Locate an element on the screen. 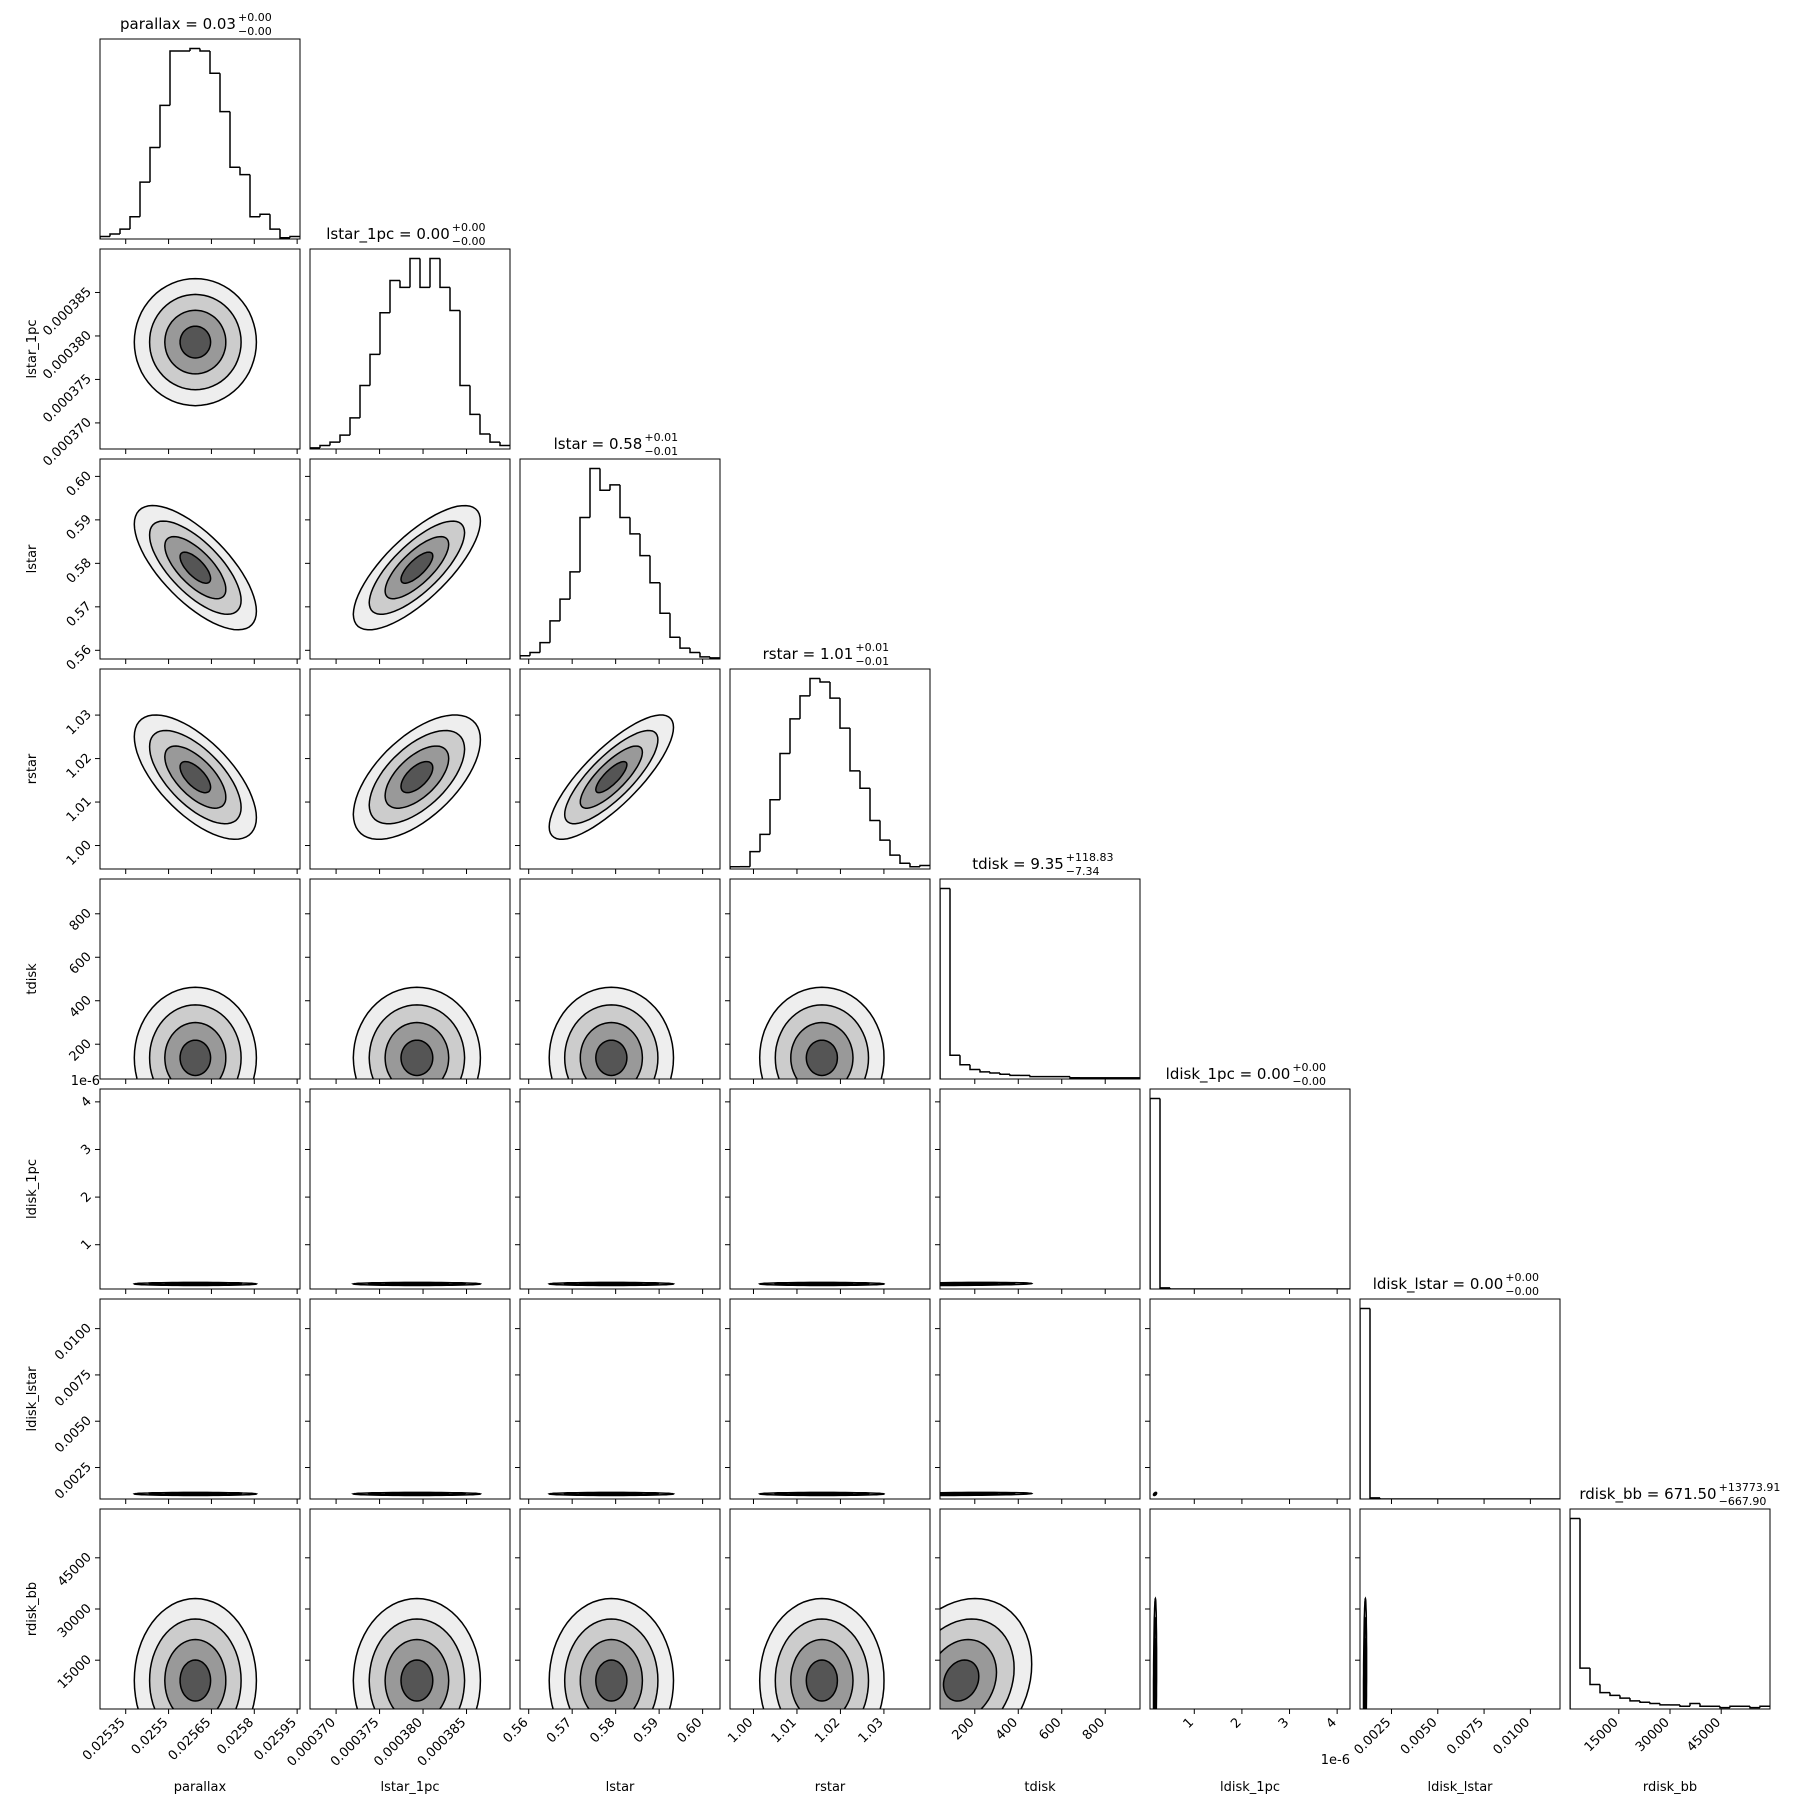 This screenshot has height=1809, width=1809. x-tick-label: 3 is located at coordinates (1284, 1723).